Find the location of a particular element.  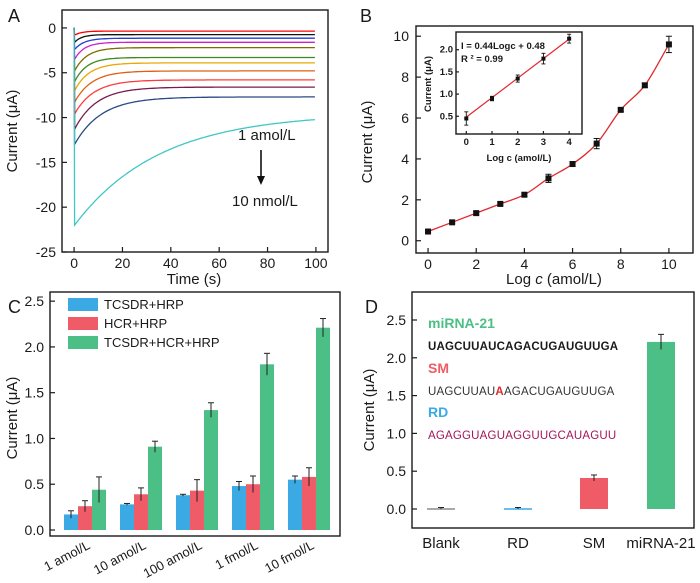

inset-ylabel: Current (μA) is located at coordinates (428, 84).